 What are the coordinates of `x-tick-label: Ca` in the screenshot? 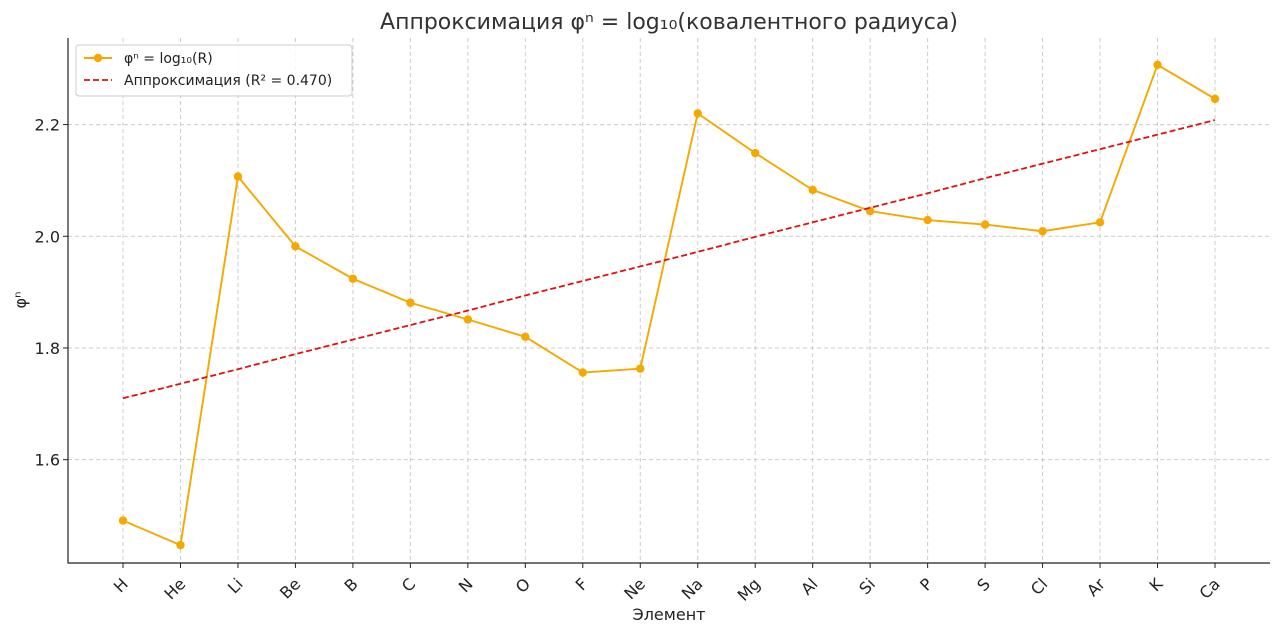 It's located at (1210, 588).